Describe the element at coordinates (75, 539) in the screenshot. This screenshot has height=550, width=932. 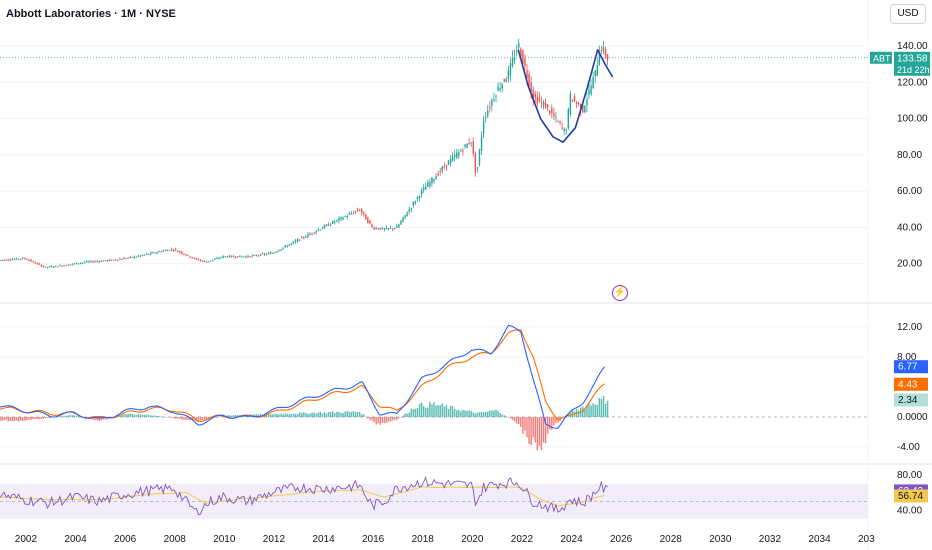
I see `x-axis-label: 2004` at that location.